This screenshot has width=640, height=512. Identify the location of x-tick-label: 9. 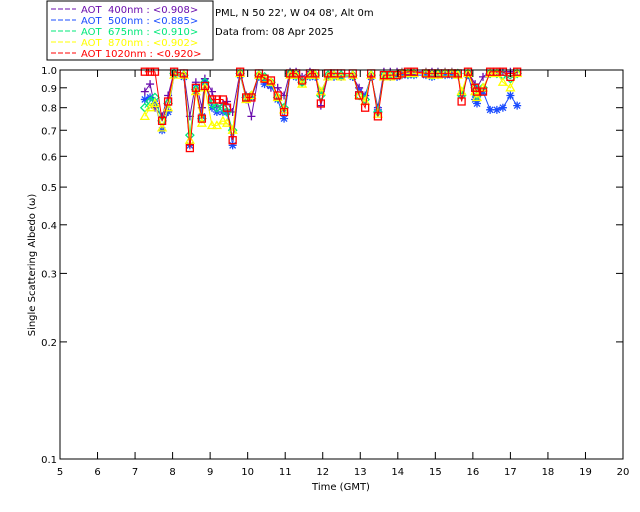
(210, 472).